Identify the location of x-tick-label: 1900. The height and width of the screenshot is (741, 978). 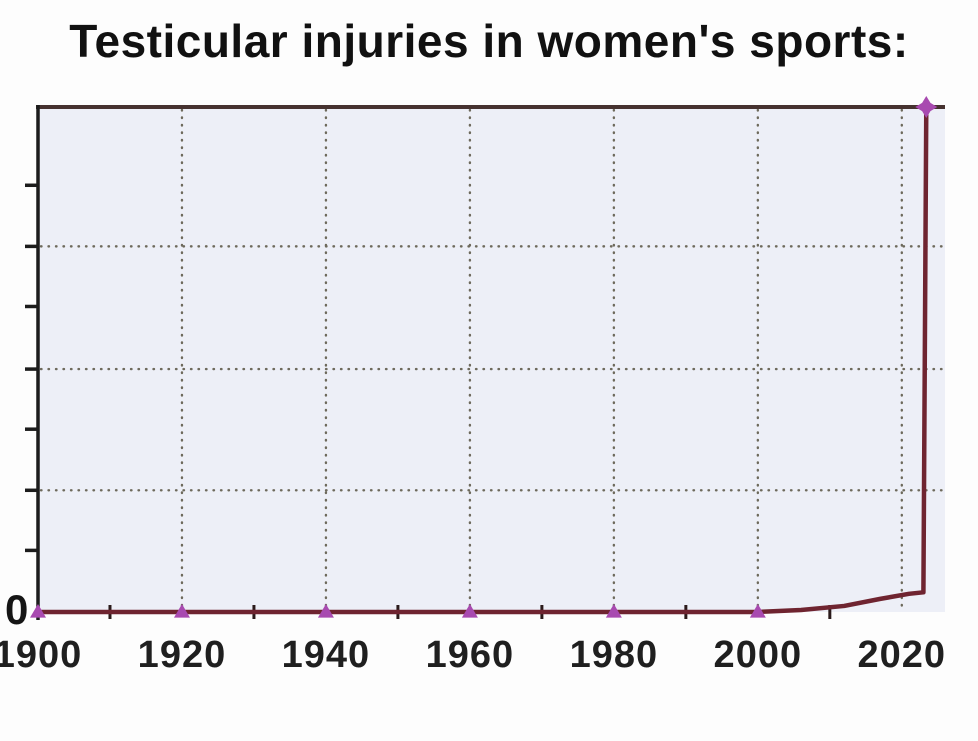
(41, 655).